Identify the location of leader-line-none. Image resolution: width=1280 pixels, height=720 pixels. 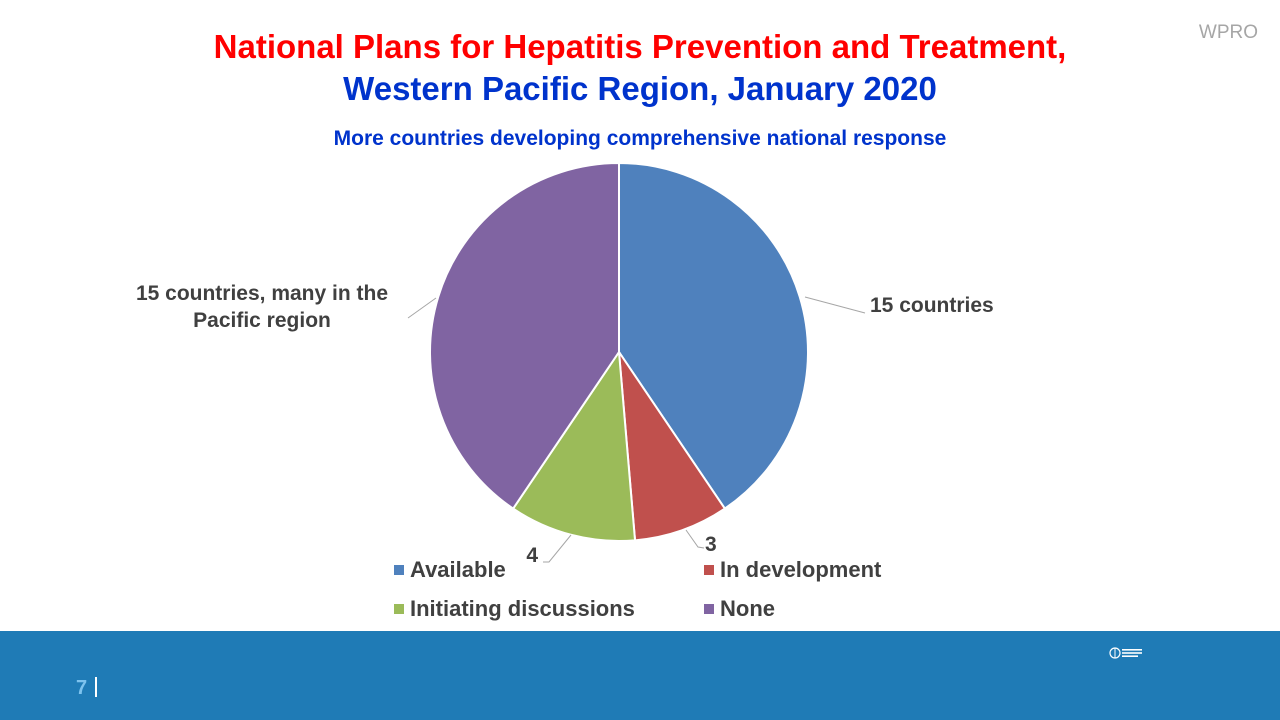
(422, 308).